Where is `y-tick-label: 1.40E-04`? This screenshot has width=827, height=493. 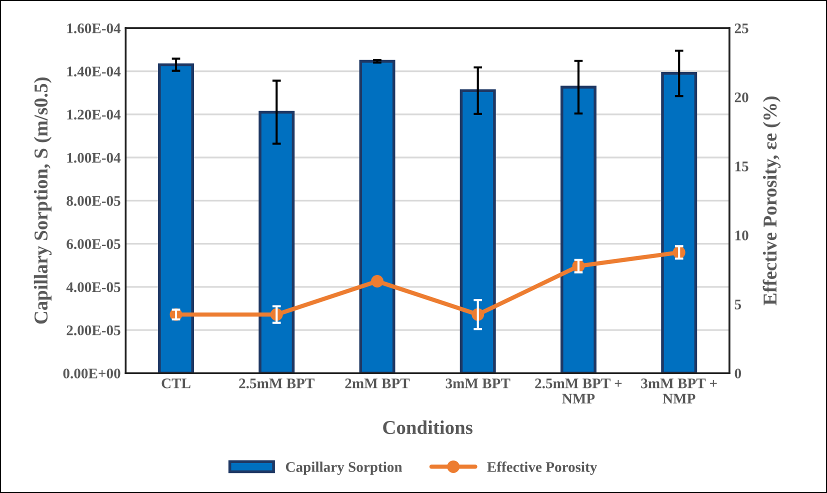
y-tick-label: 1.40E-04 is located at coordinates (94, 71).